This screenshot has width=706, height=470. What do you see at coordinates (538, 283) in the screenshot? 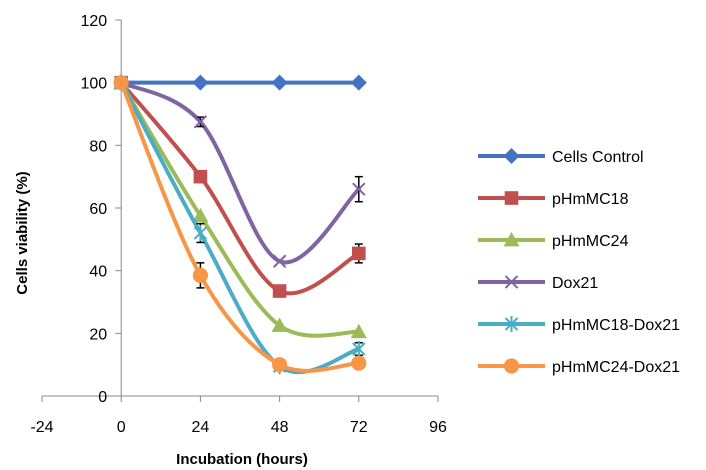
I see `legend-item: Dox21` at bounding box center [538, 283].